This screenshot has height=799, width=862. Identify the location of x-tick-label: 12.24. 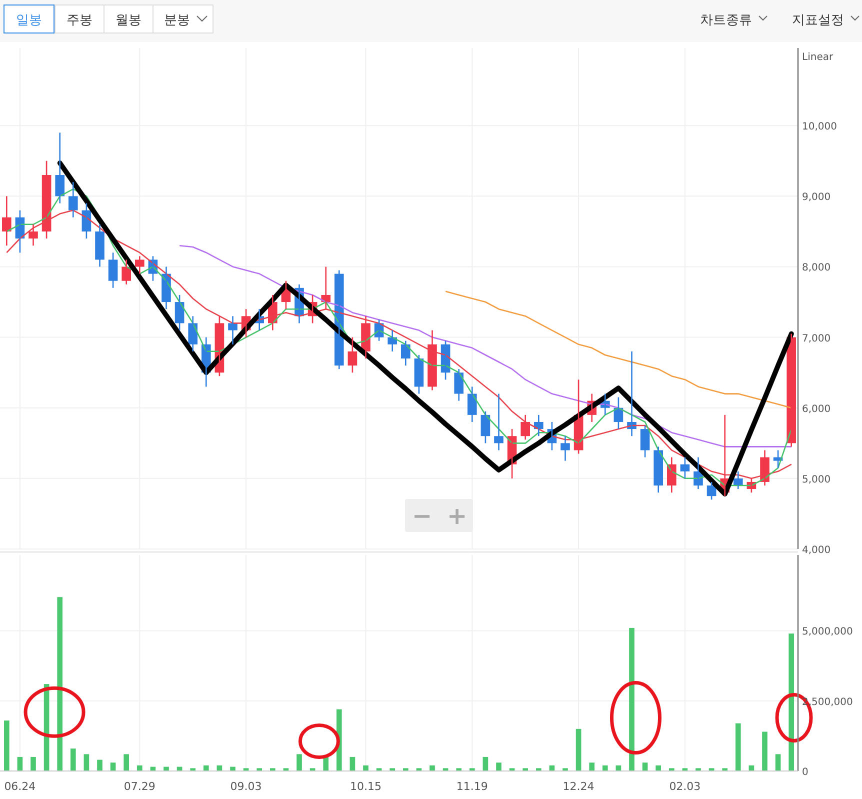
(578, 786).